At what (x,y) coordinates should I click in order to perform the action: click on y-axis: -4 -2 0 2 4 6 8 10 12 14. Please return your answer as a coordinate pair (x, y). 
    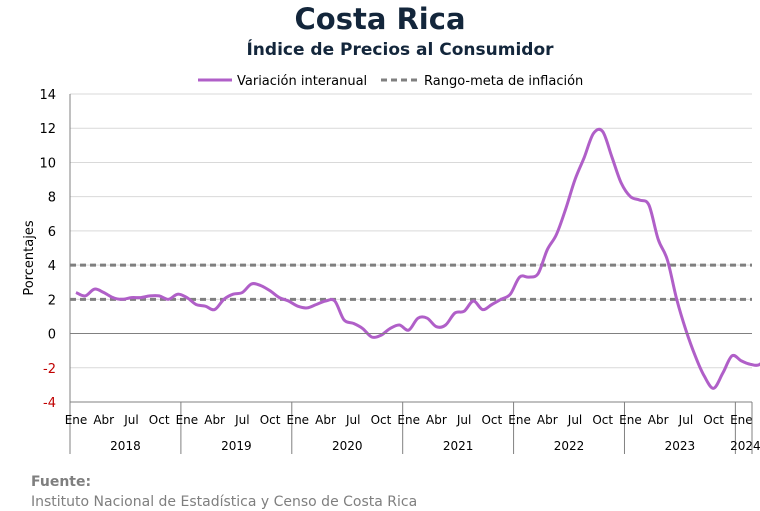
    Looking at the image, I should click on (55, 249).